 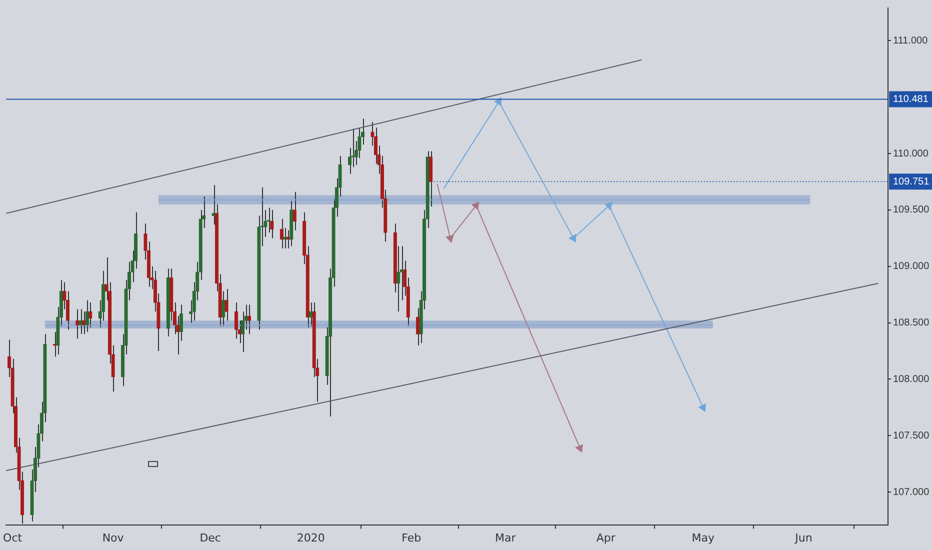 What do you see at coordinates (911, 379) in the screenshot?
I see `y-tick-label: 108.000` at bounding box center [911, 379].